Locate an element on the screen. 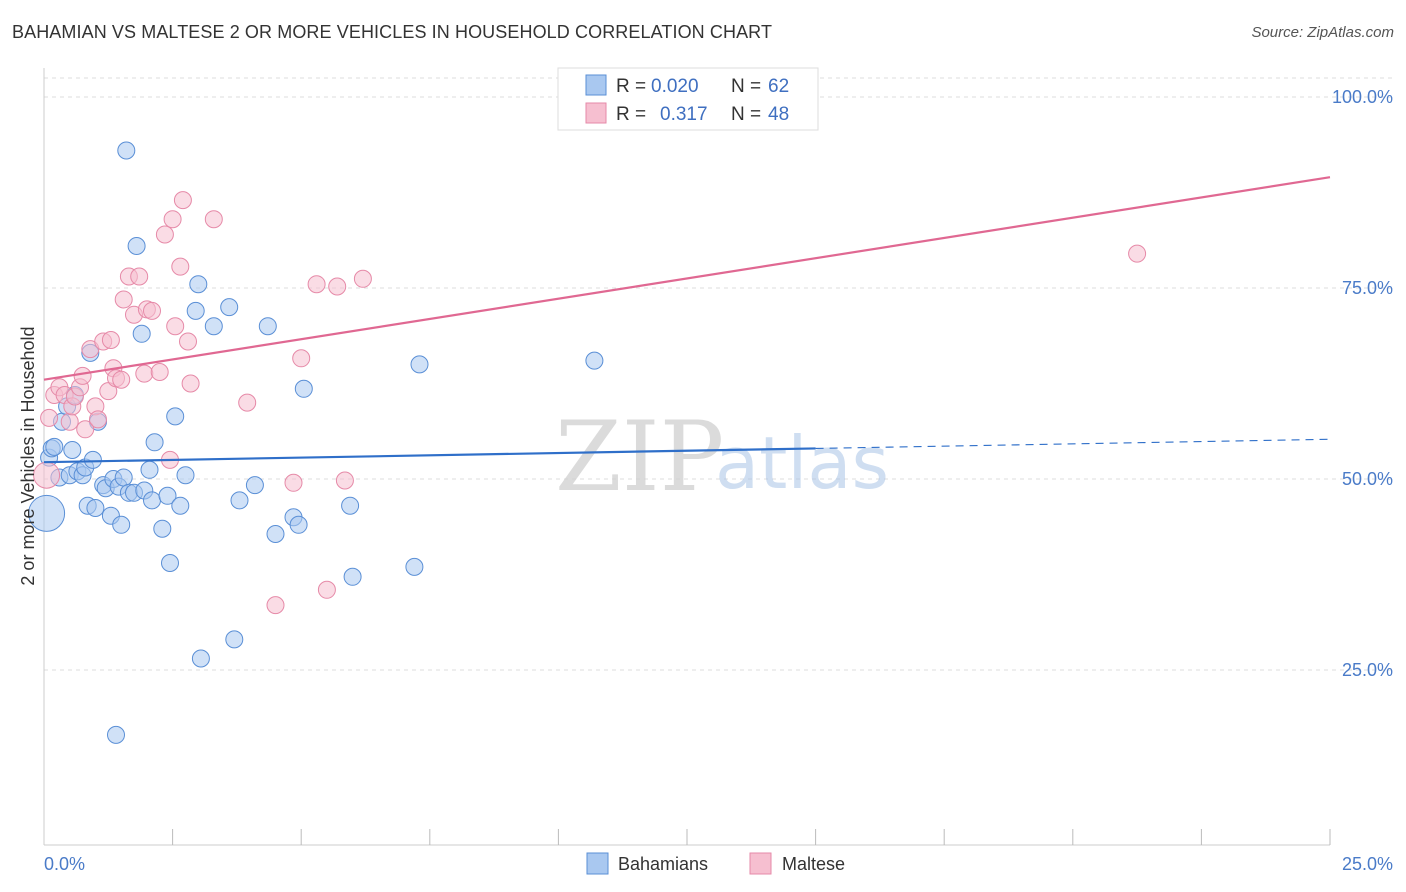 The width and height of the screenshot is (1406, 892). series-legend: Bahamians Maltese is located at coordinates (715, 863).